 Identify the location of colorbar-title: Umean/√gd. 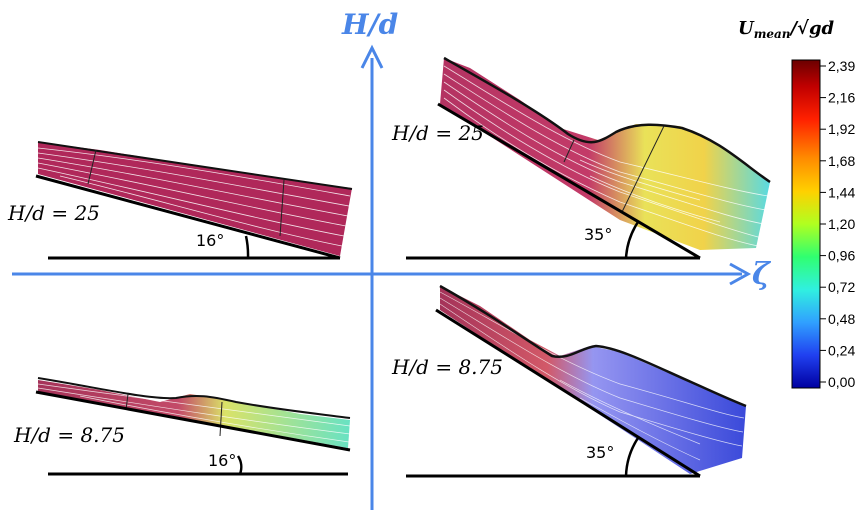
(786, 29).